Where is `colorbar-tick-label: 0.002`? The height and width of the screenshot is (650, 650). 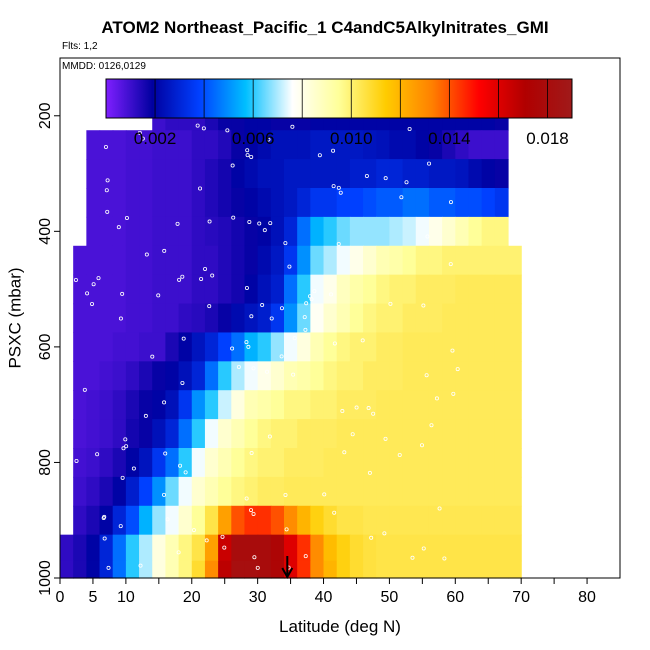
colorbar-tick-label: 0.002 is located at coordinates (155, 138).